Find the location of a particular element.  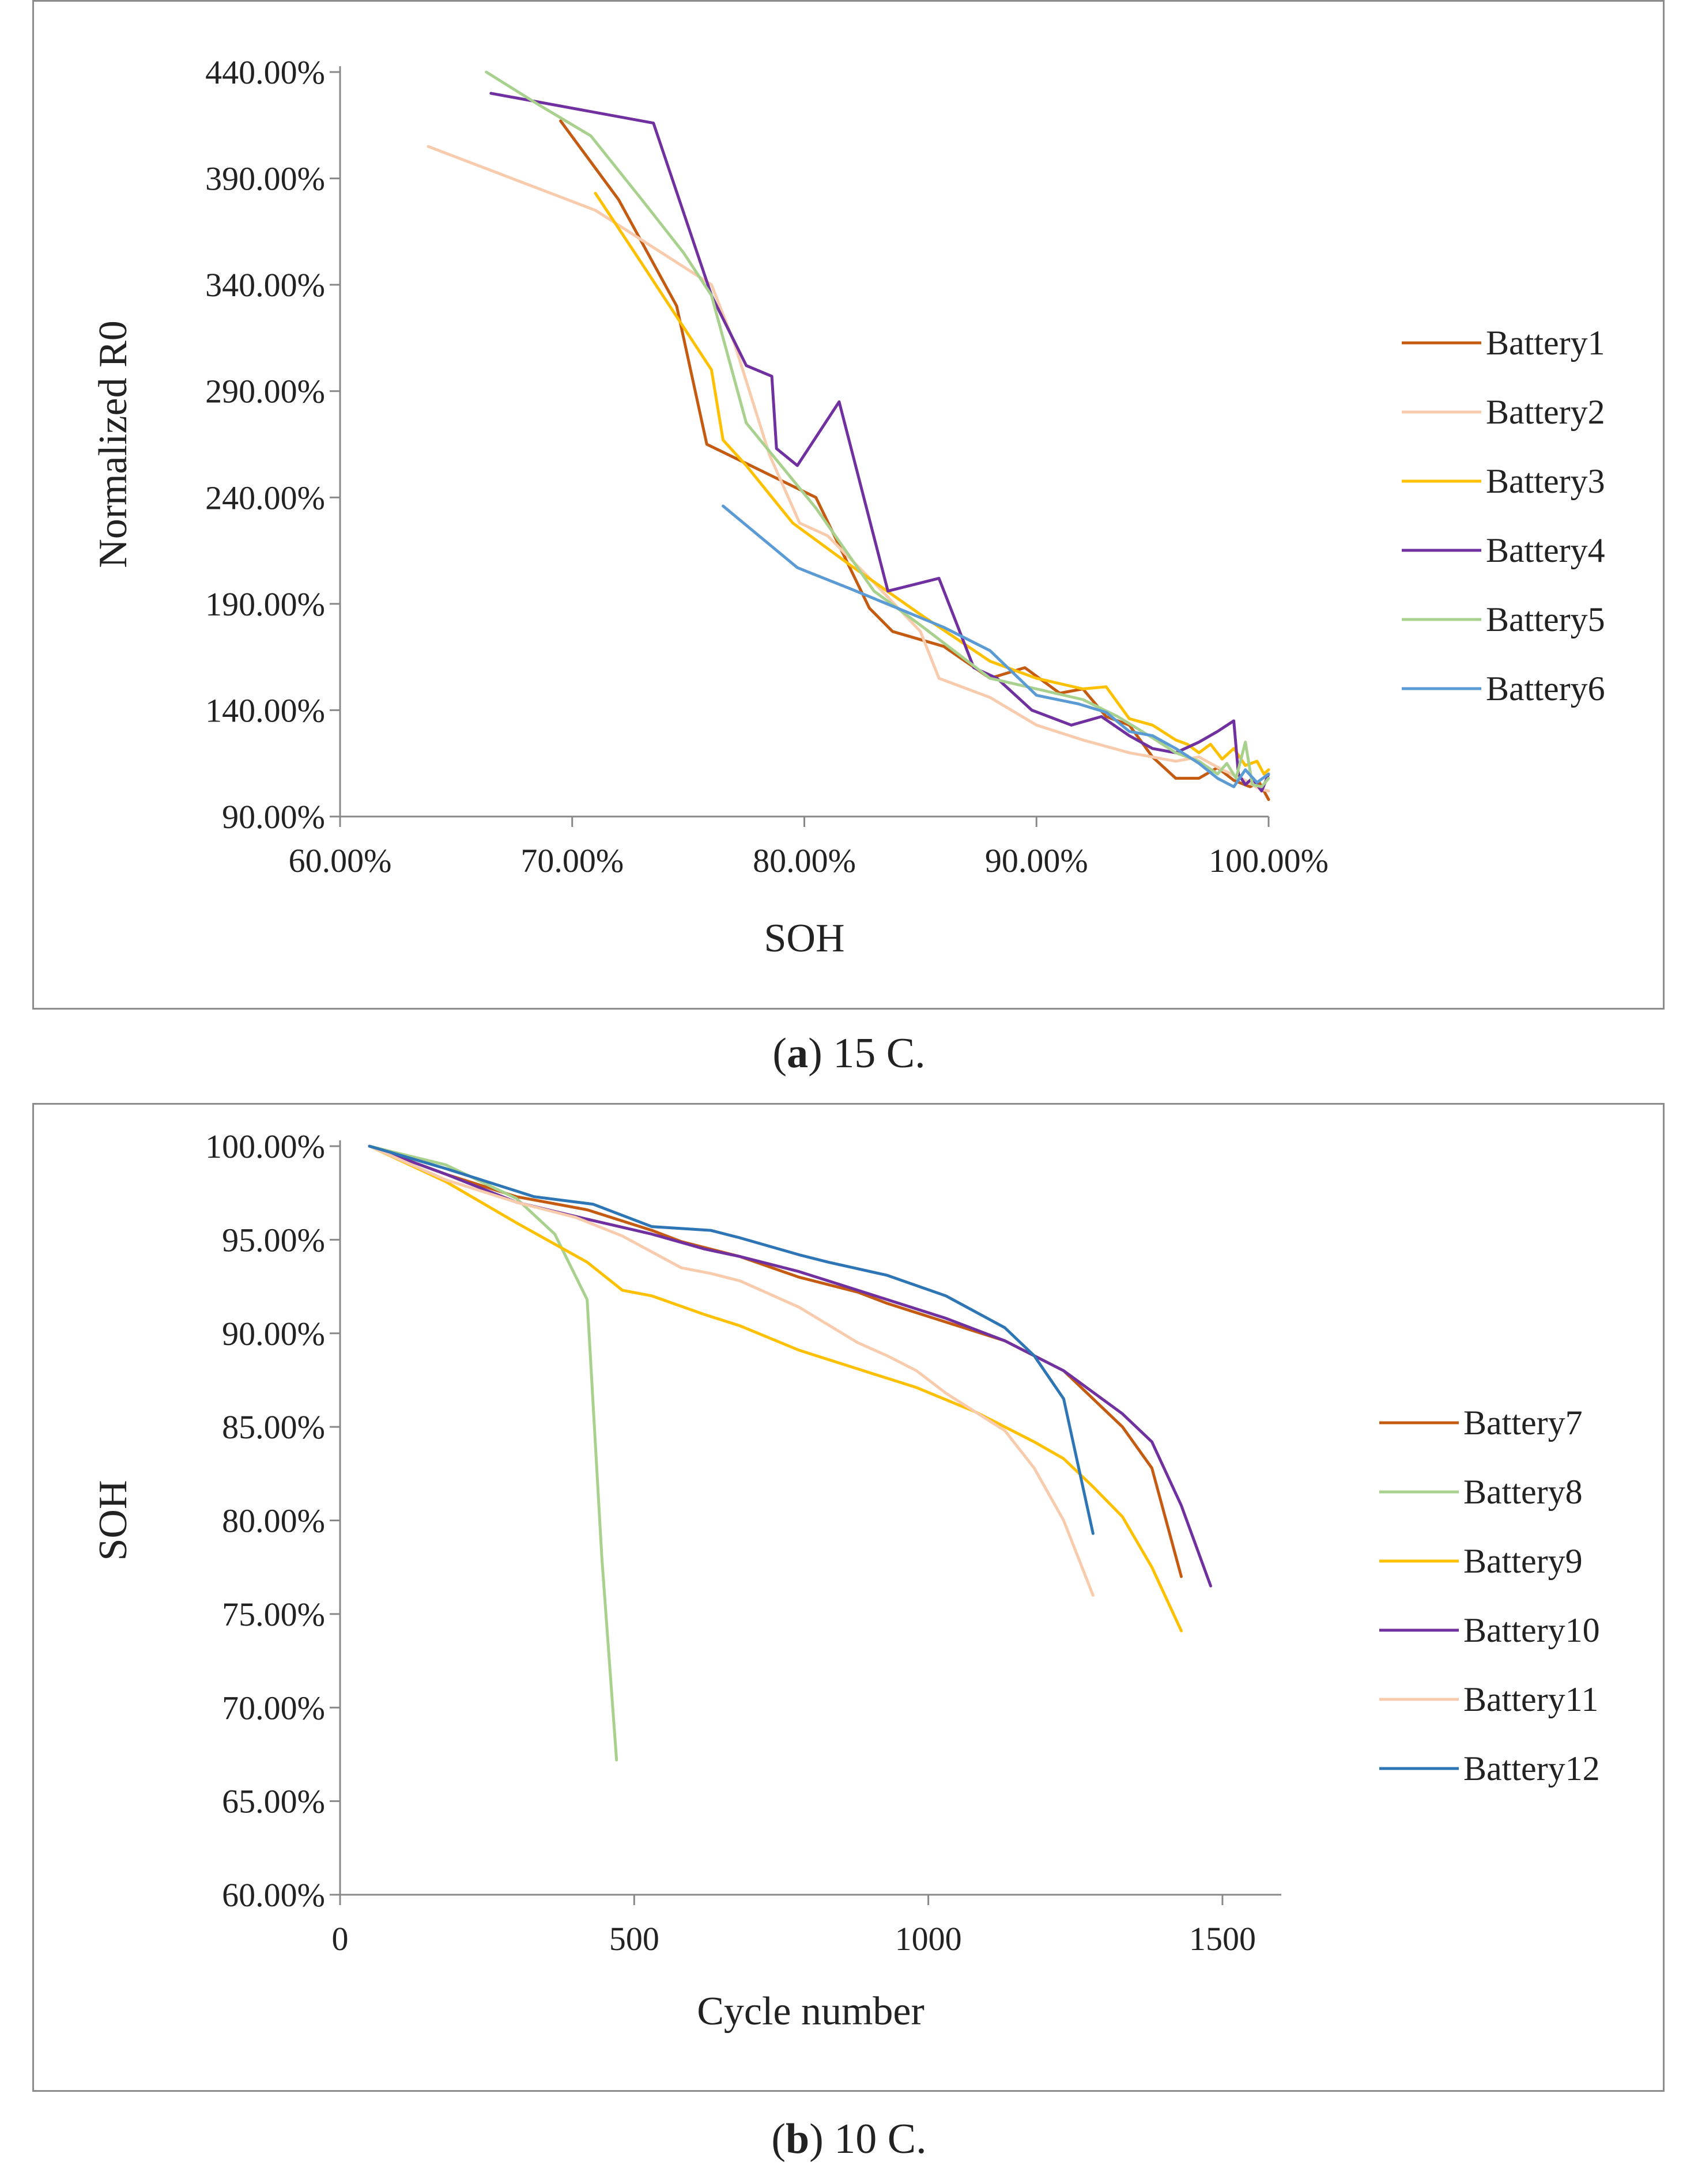

chart-b-series-line-battery7 is located at coordinates (775, 1361).